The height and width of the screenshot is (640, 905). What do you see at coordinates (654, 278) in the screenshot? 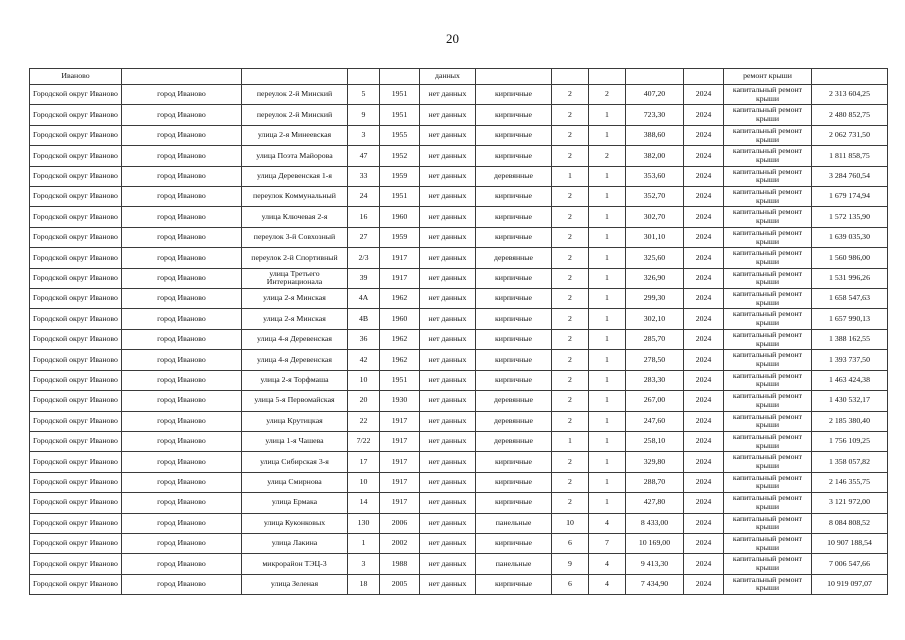
I see `cell-area: 326,90` at bounding box center [654, 278].